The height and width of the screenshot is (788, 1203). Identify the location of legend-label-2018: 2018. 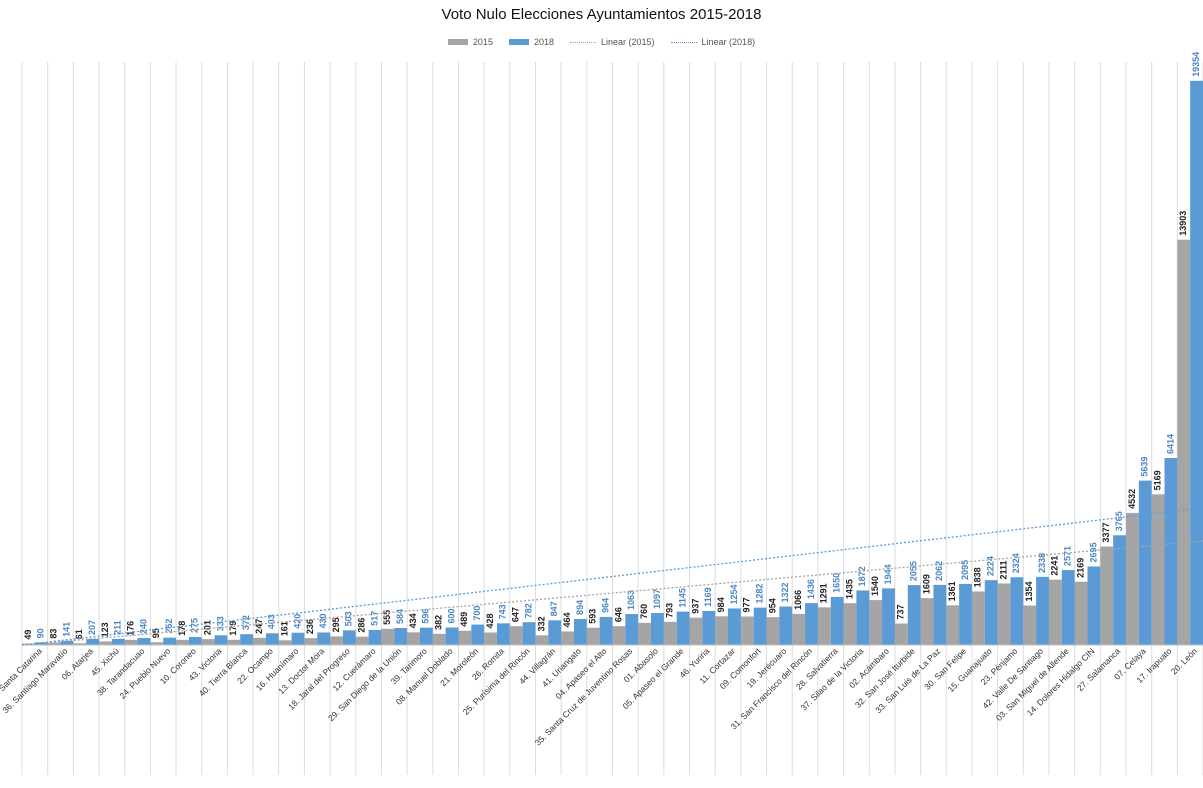
(543, 42).